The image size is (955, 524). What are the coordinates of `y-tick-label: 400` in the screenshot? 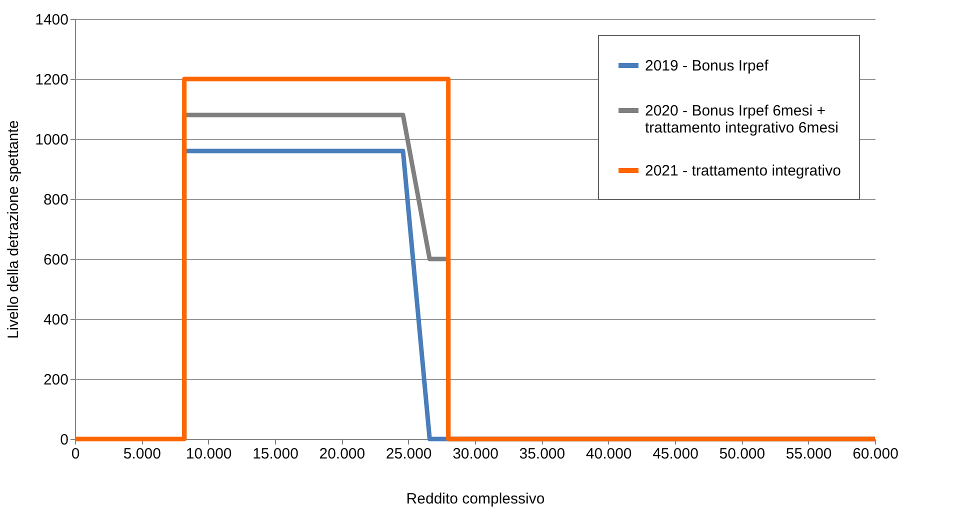 It's located at (55, 320).